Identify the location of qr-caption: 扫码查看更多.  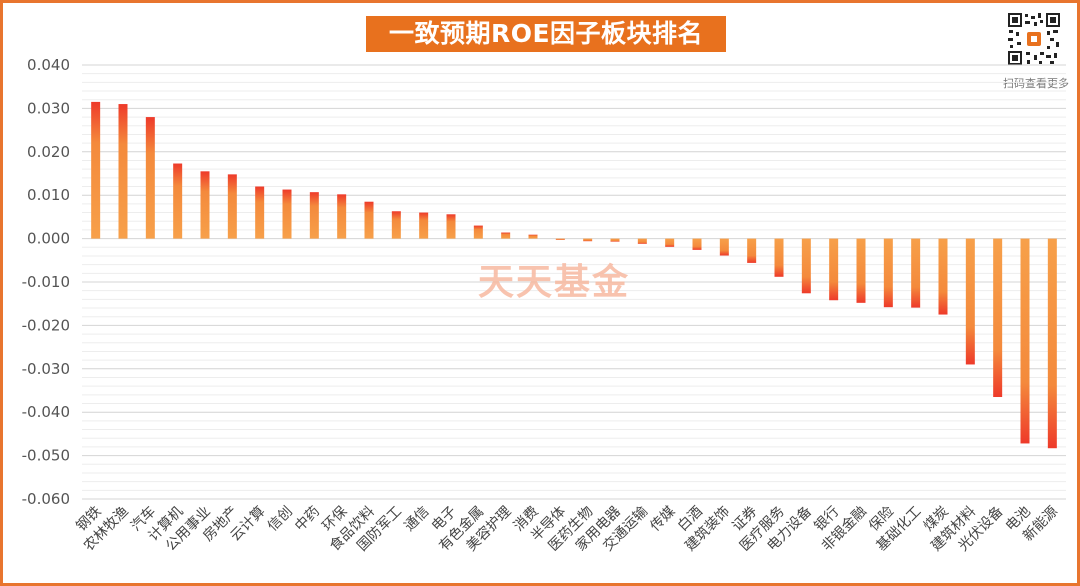
(1036, 83).